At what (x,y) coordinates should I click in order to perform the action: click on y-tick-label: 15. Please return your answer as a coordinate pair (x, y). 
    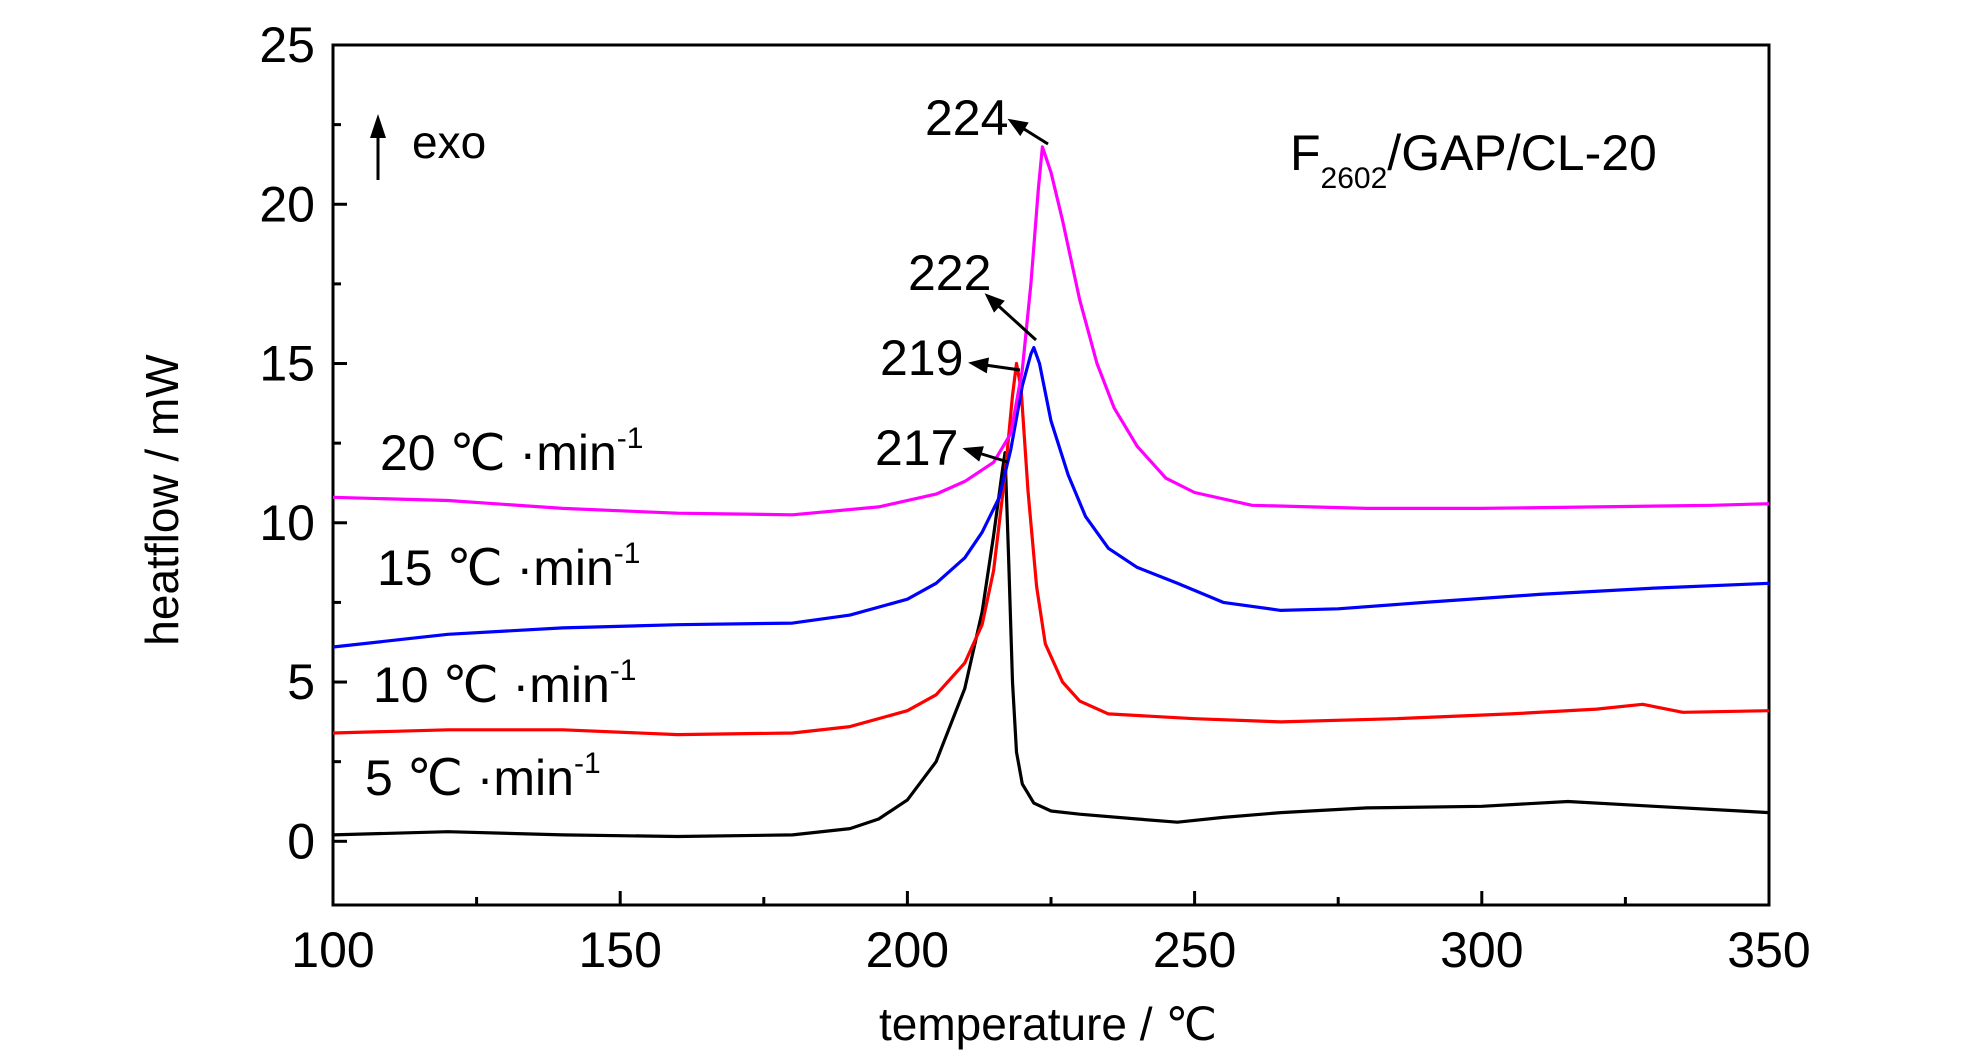
    Looking at the image, I should click on (287, 364).